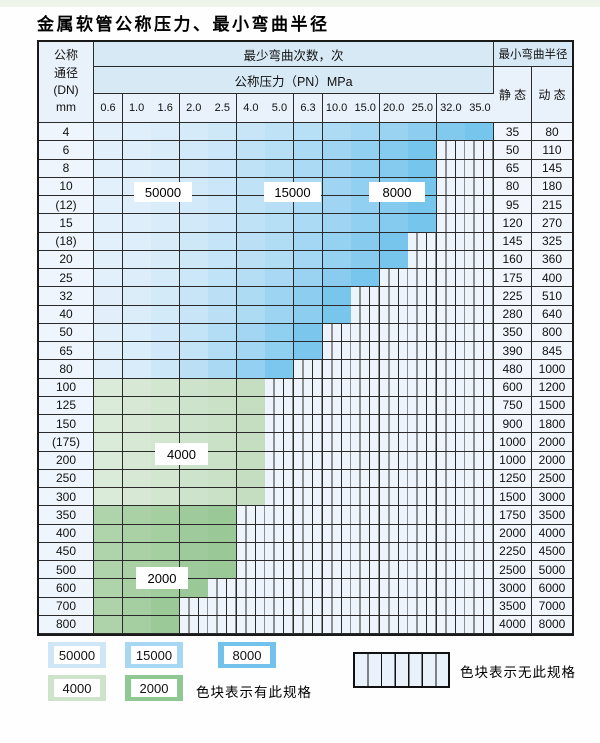 The width and height of the screenshot is (600, 743). What do you see at coordinates (309, 108) in the screenshot?
I see `pressure-col-header: 6.3` at bounding box center [309, 108].